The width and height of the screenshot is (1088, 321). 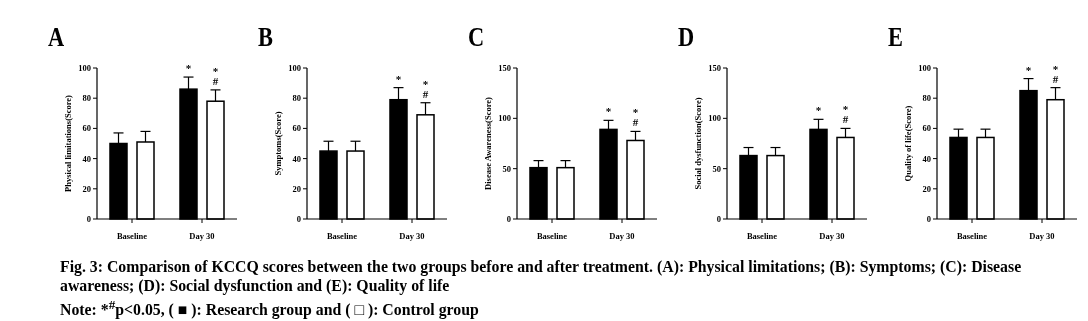 What do you see at coordinates (476, 36) in the screenshot?
I see `chart-title: C` at bounding box center [476, 36].